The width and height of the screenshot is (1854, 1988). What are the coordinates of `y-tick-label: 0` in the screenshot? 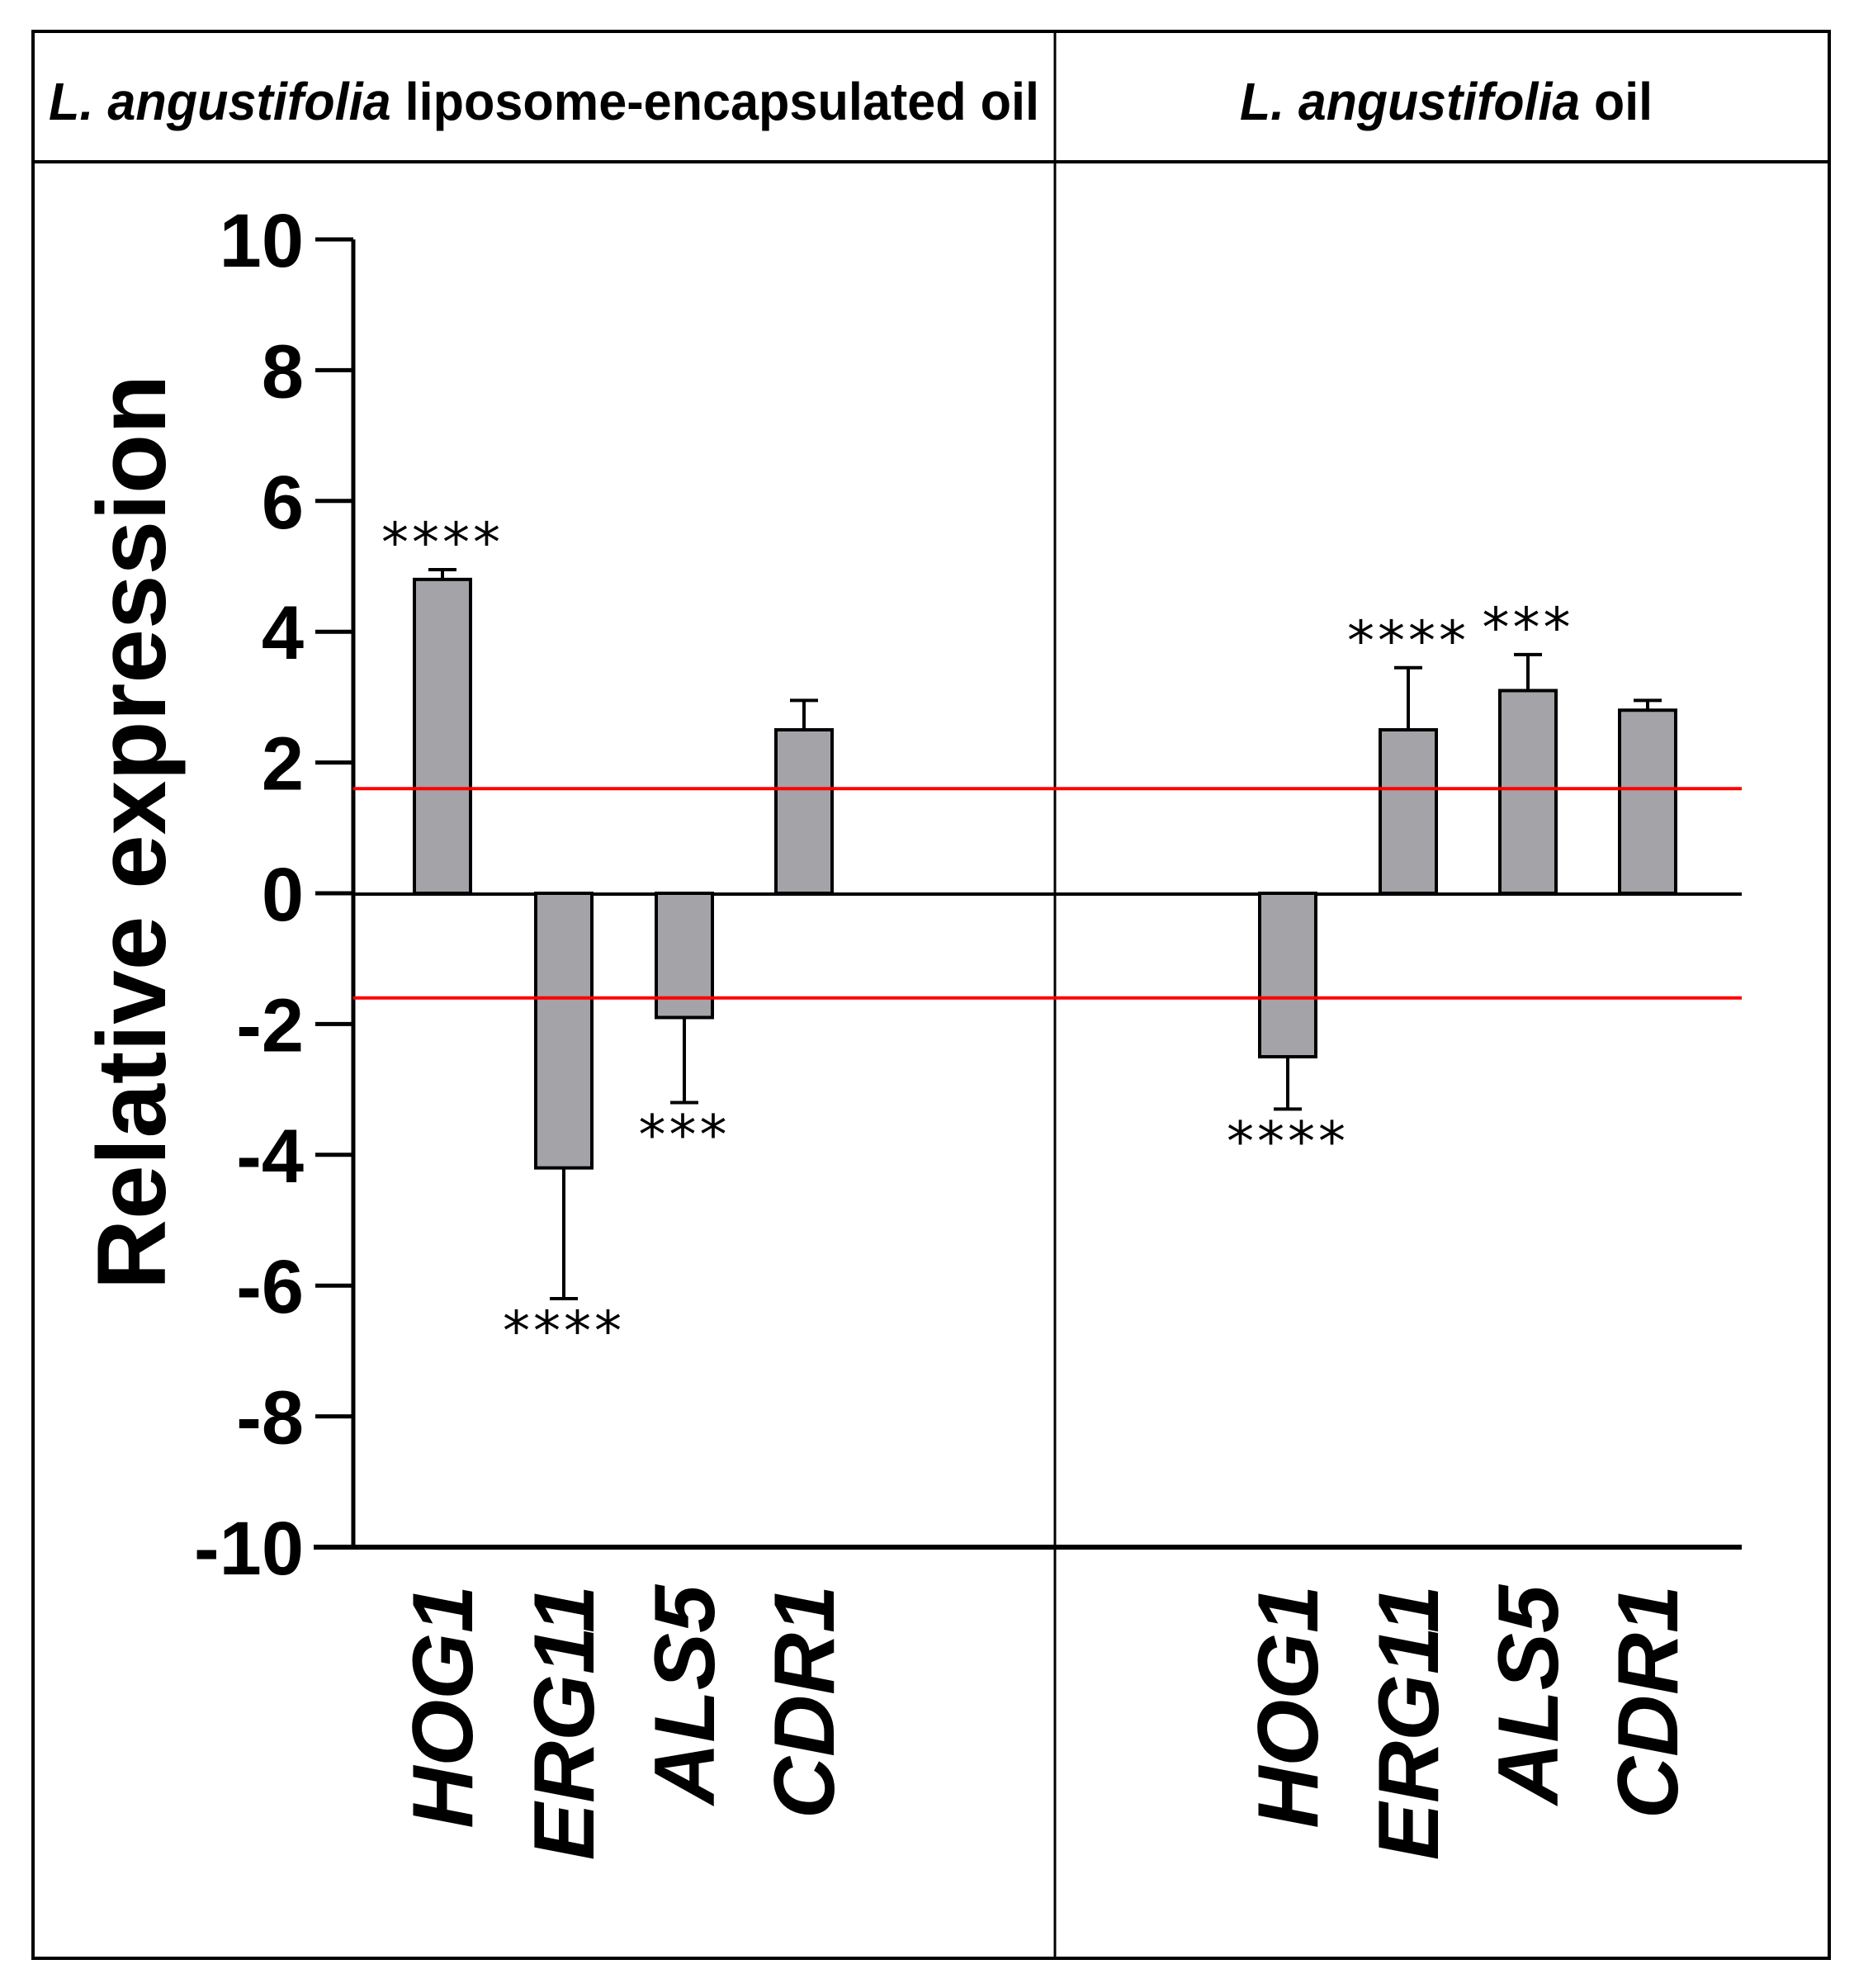 It's located at (283, 895).